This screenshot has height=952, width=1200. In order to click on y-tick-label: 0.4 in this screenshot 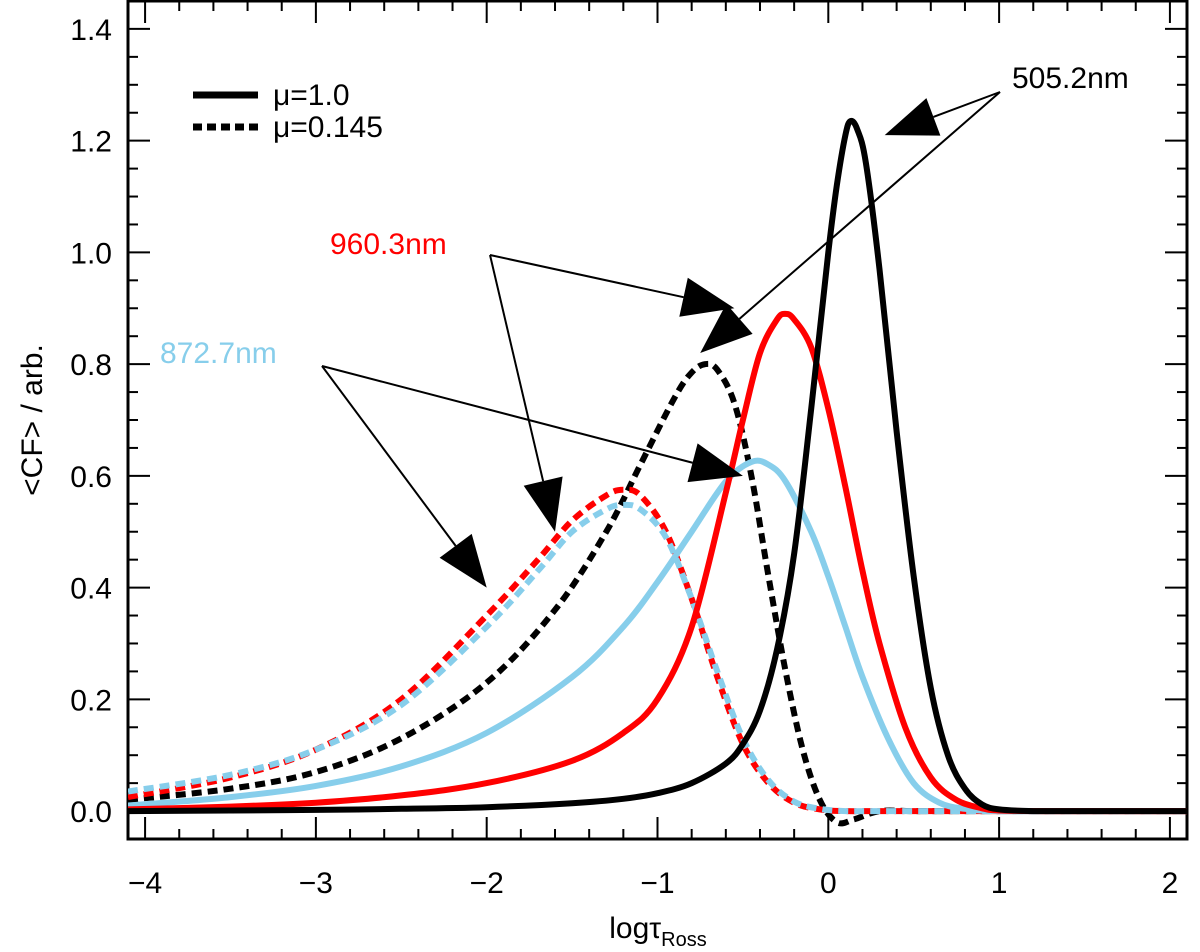, I will do `click(91, 589)`.